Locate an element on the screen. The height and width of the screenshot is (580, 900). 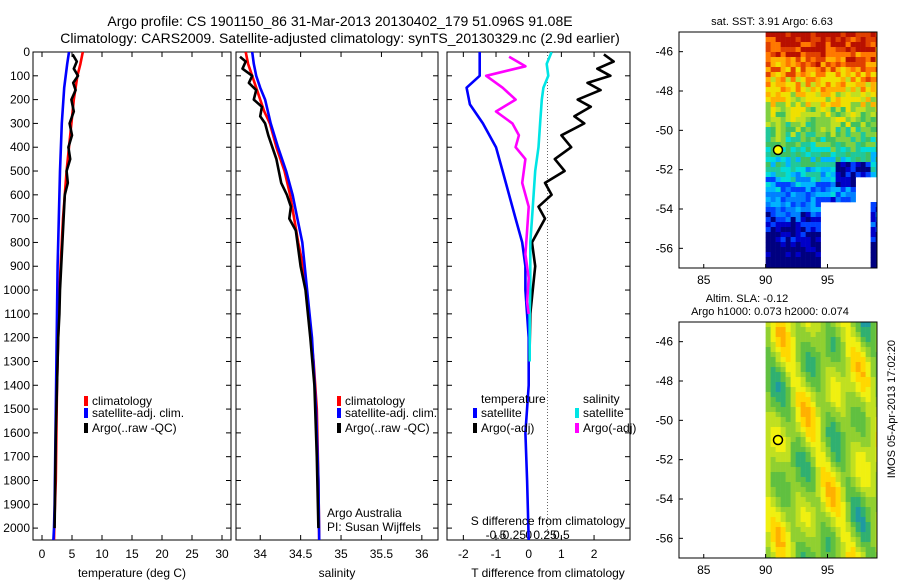
series-line-s-argo-adj- is located at coordinates (507, 185).